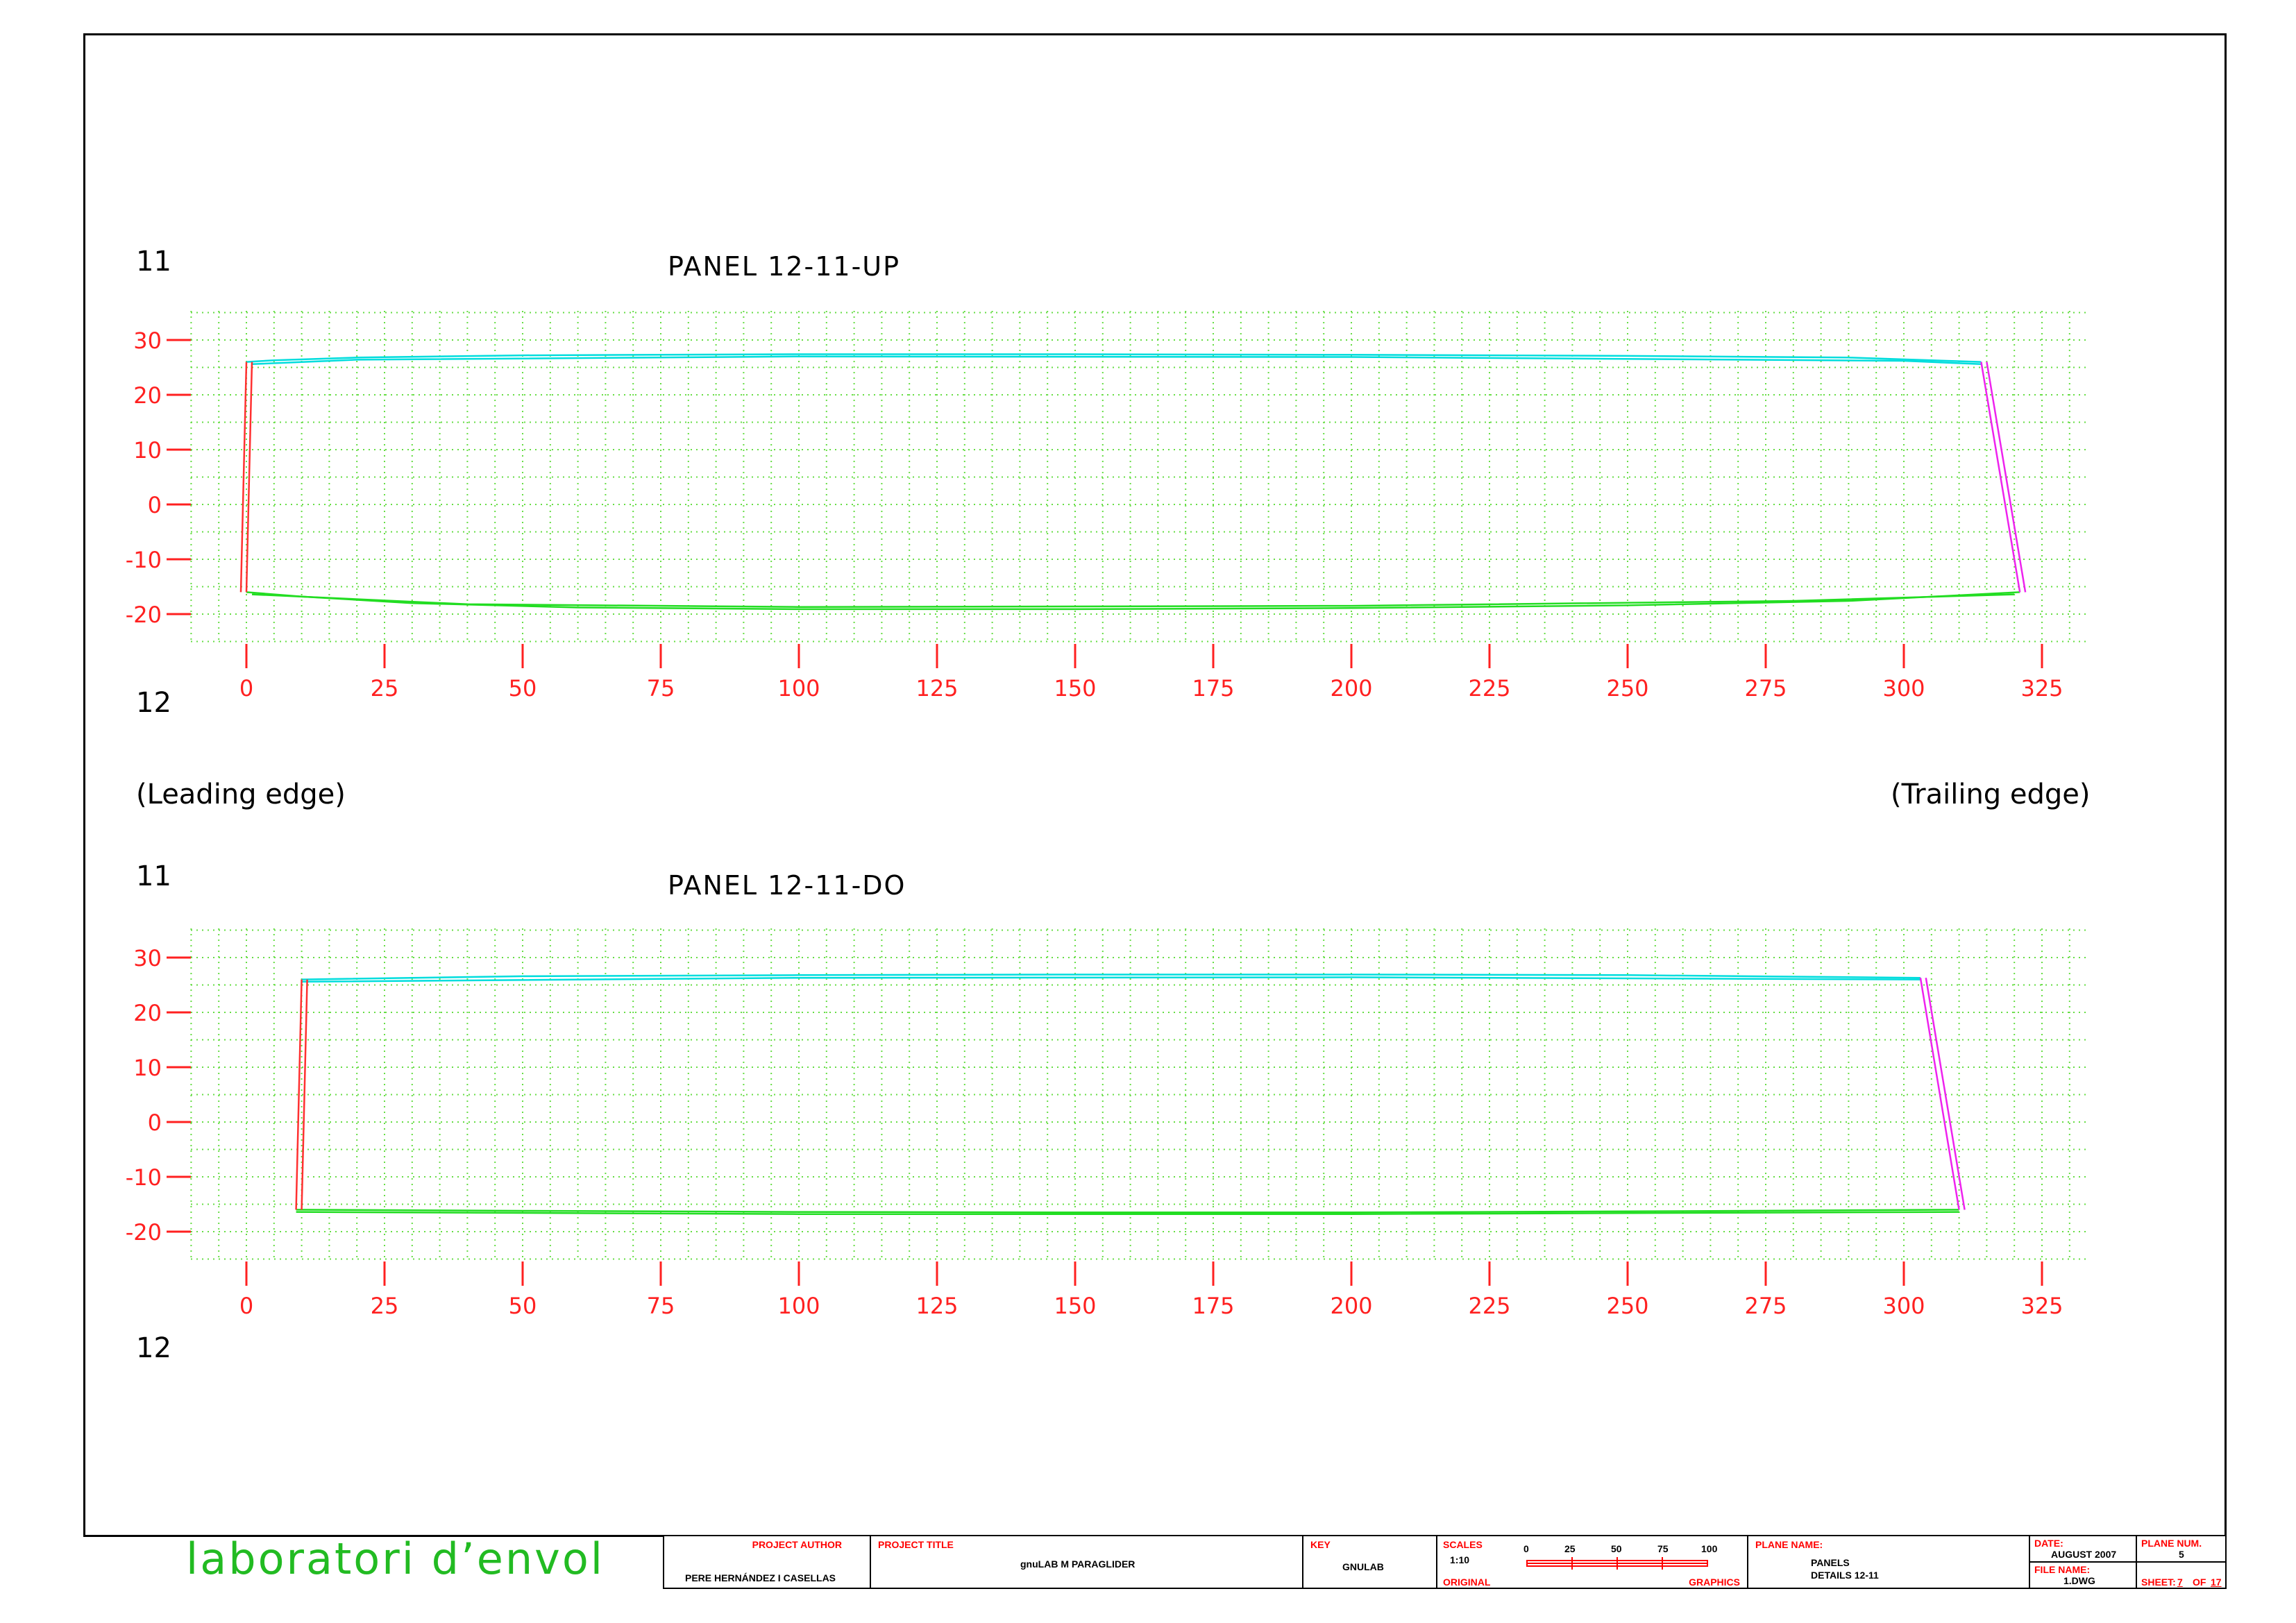  Describe the element at coordinates (1710, 1549) in the screenshot. I see `scale-bar-tick-label: 100` at that location.